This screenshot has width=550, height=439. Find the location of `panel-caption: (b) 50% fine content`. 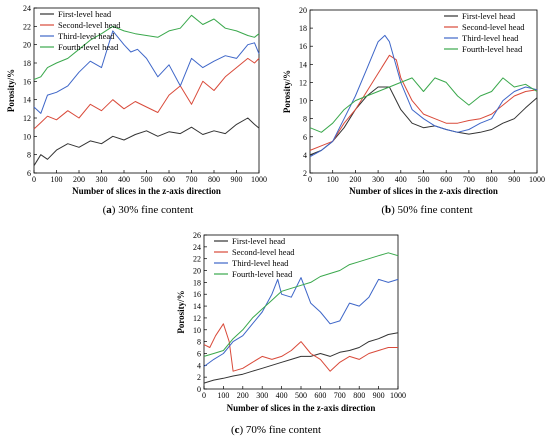

panel-caption: (b) 50% fine content is located at coordinates (426, 210).